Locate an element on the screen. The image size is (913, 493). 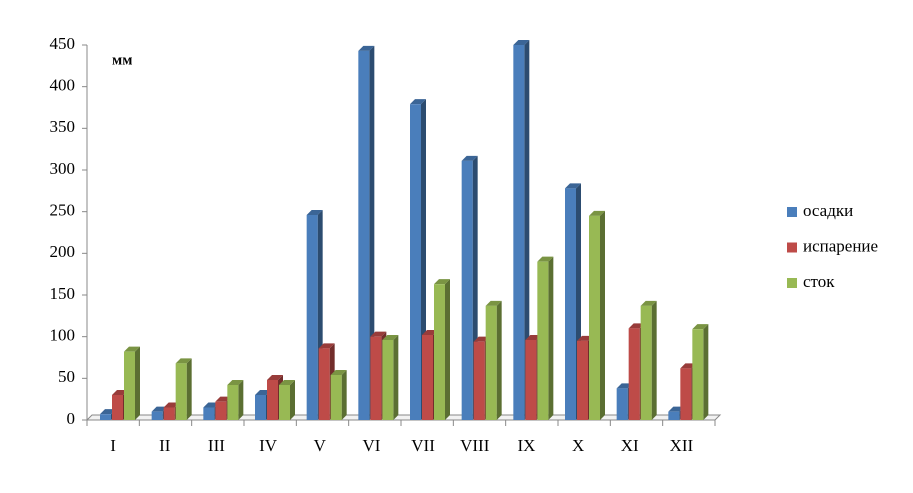
x-tick-label: IV is located at coordinates (268, 445).